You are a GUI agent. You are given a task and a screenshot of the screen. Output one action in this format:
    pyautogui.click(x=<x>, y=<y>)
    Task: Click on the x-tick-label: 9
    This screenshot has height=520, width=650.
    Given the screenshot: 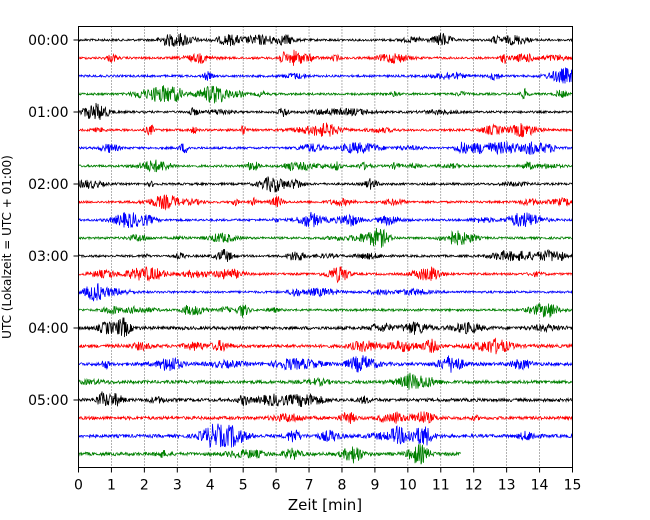 What is the action you would take?
    pyautogui.click(x=374, y=486)
    